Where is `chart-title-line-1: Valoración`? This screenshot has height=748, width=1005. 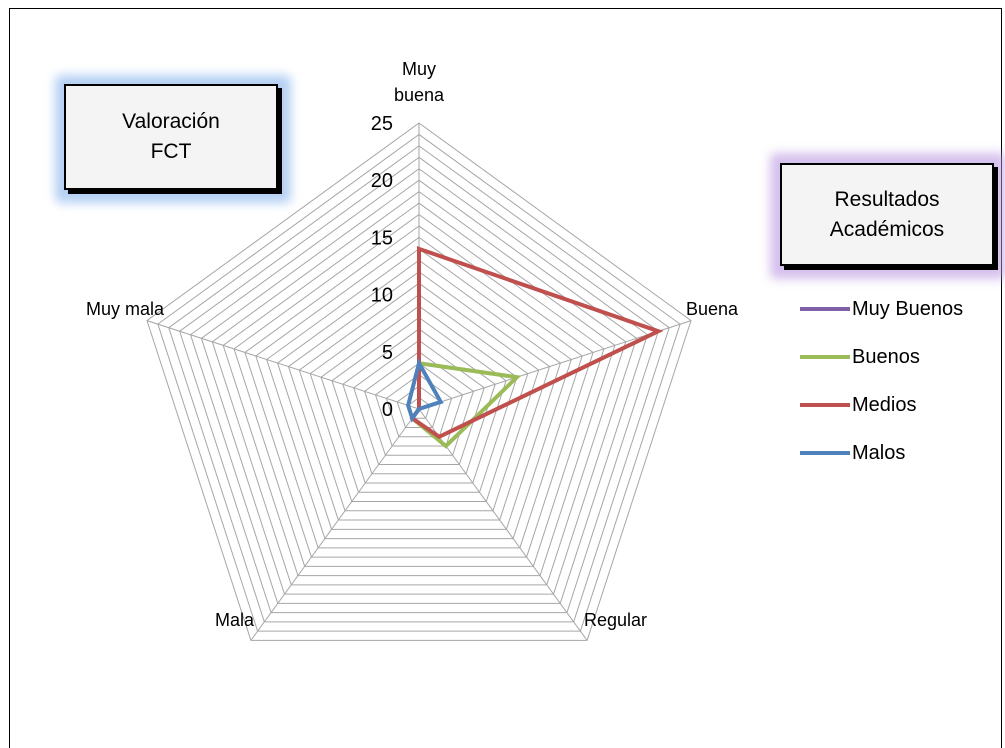
chart-title-line-1: Valoración is located at coordinates (171, 121).